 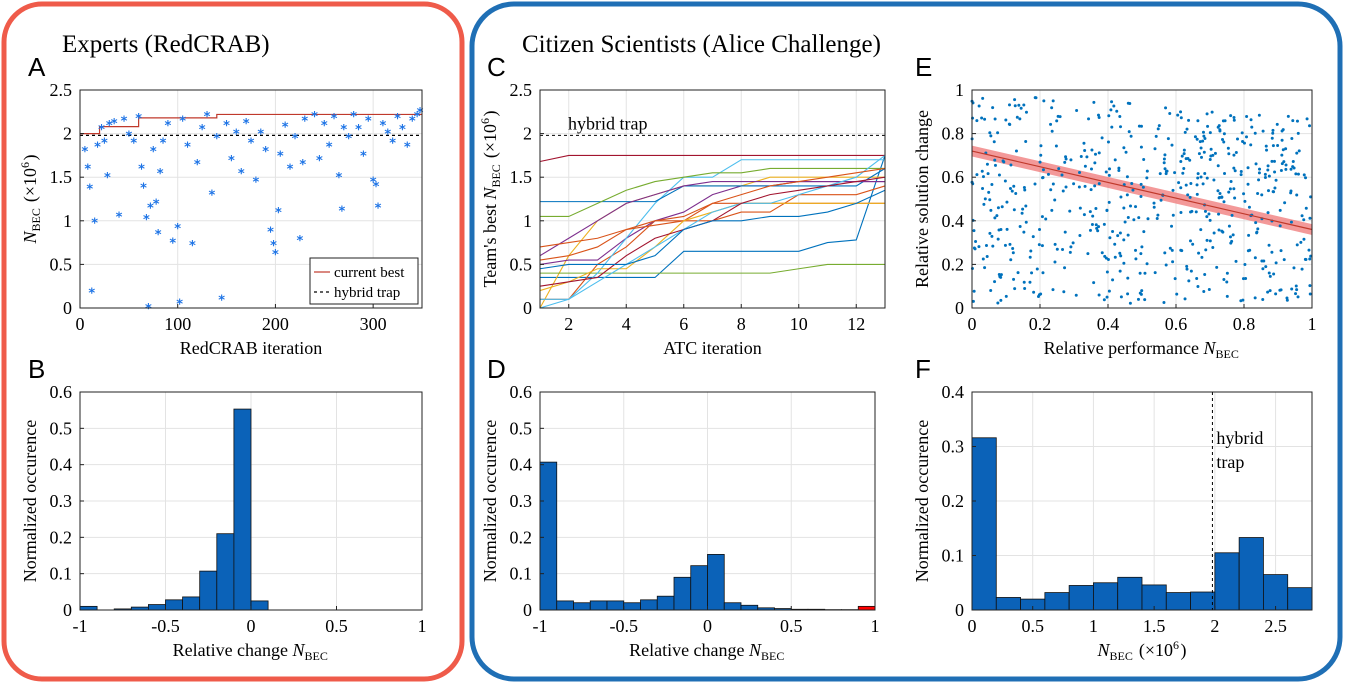 I want to click on y-tick-label: 0, so click(x=527, y=308).